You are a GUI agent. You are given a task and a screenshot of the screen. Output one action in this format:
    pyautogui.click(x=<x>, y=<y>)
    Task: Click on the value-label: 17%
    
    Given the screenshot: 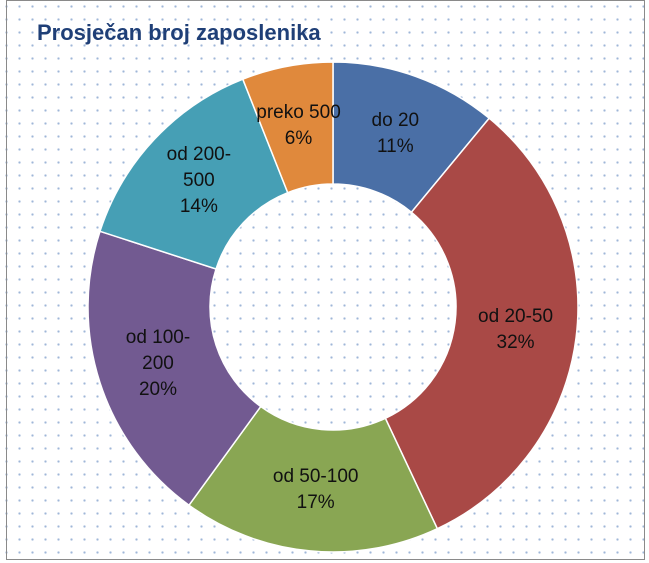 What is the action you would take?
    pyautogui.click(x=315, y=503)
    